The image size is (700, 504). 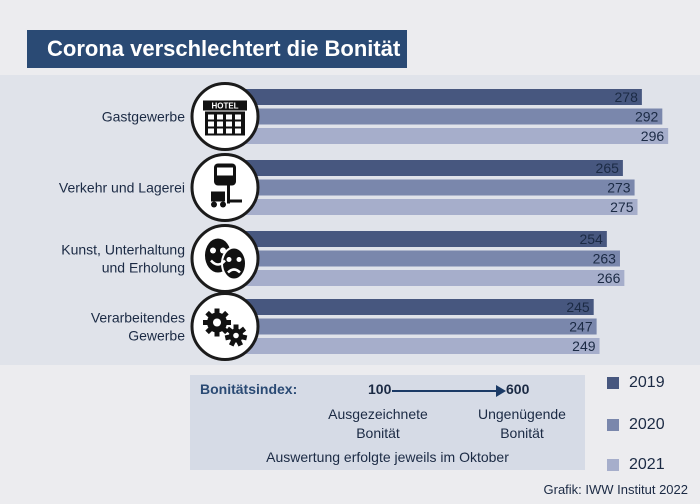 What do you see at coordinates (249, 389) in the screenshot?
I see `index-label: Bonitätsindex:` at bounding box center [249, 389].